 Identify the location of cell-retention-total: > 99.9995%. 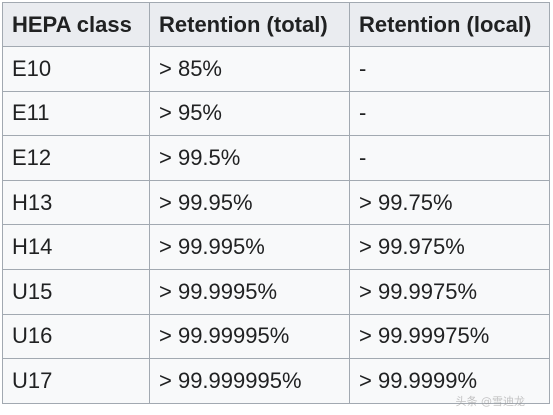
(249, 291).